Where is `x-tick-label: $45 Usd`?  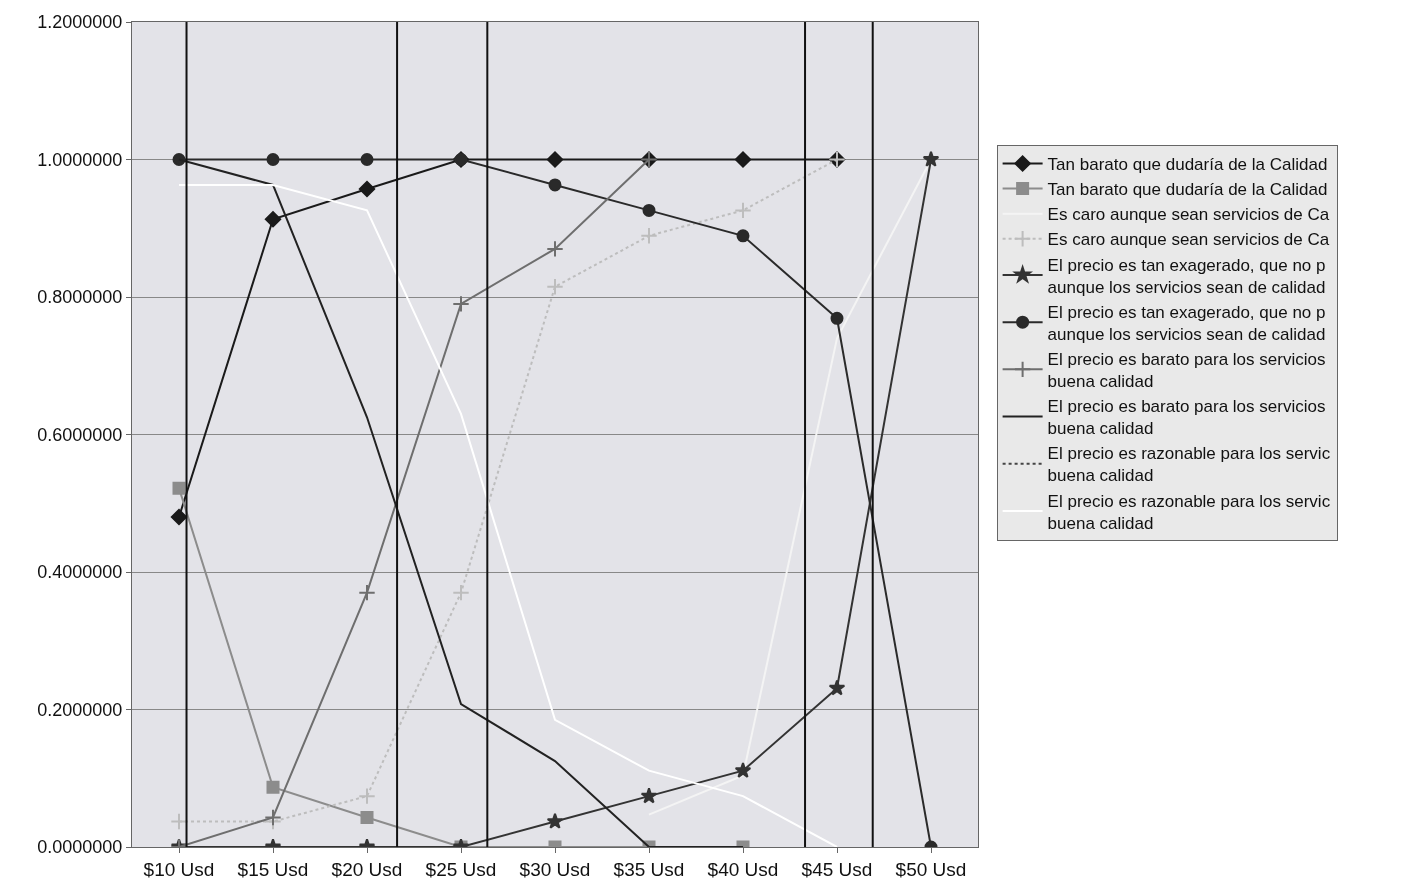 x-tick-label: $45 Usd is located at coordinates (837, 869).